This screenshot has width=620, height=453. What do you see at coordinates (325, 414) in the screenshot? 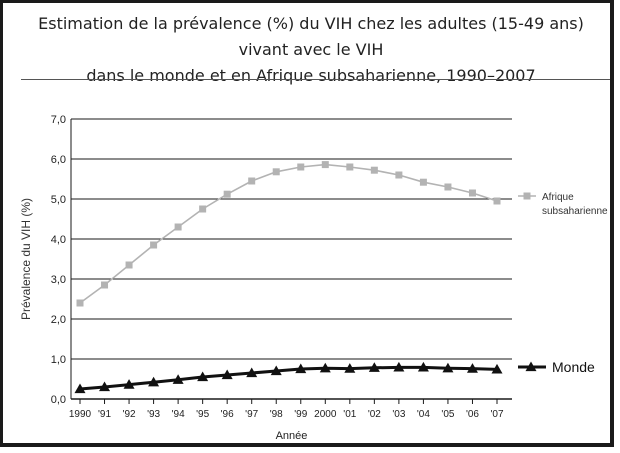
I see `x-tick-label: 2000` at bounding box center [325, 414].